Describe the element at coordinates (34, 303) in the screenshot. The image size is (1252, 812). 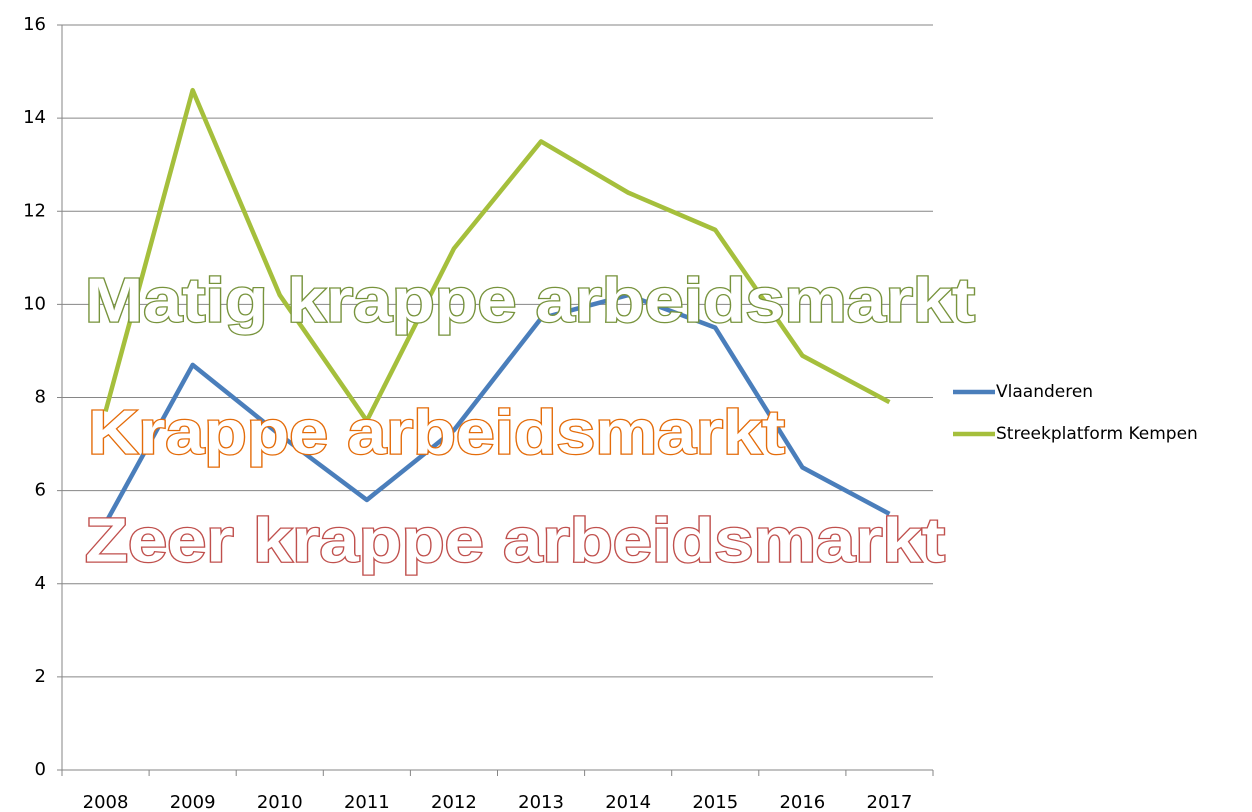
I see `y-tick-label: 10` at that location.